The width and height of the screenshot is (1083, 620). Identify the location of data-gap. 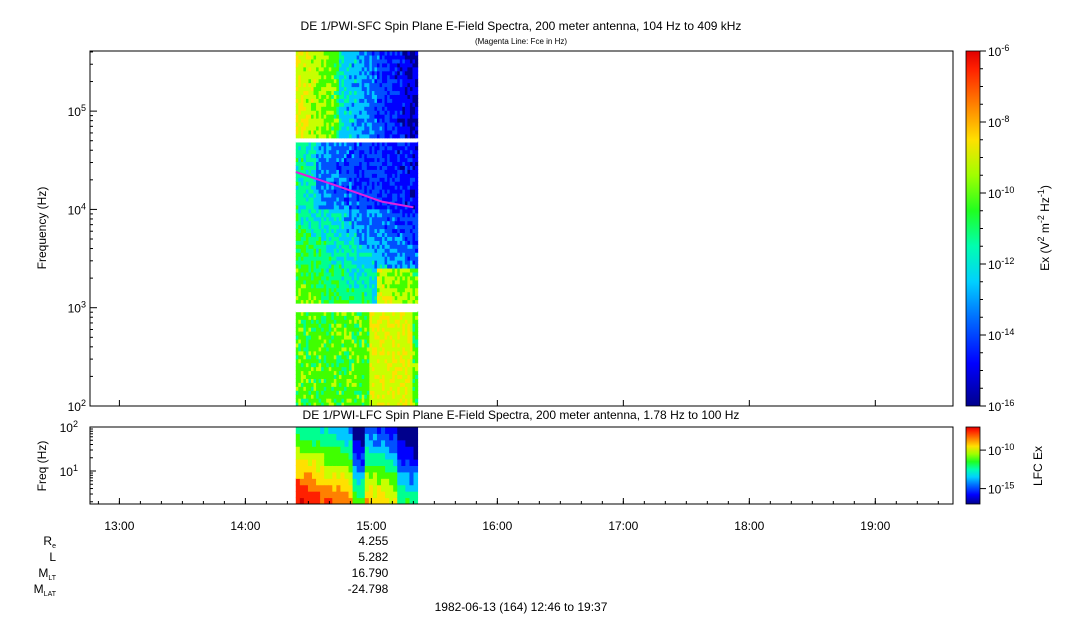
(356, 141).